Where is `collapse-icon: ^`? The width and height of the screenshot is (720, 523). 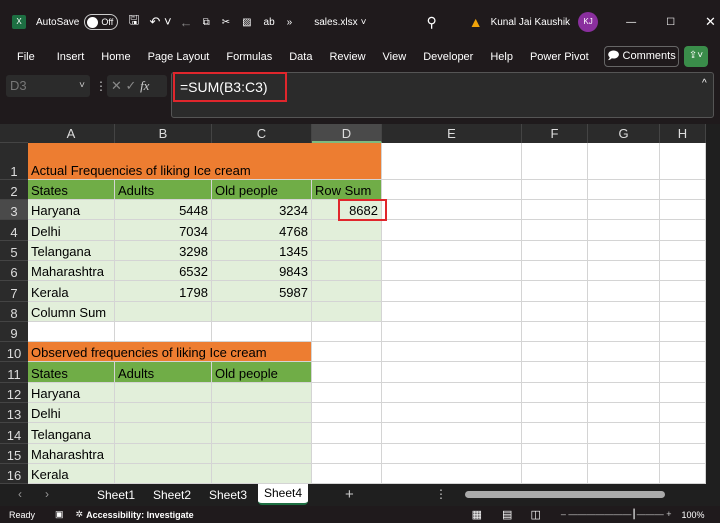 collapse-icon: ^ is located at coordinates (704, 83).